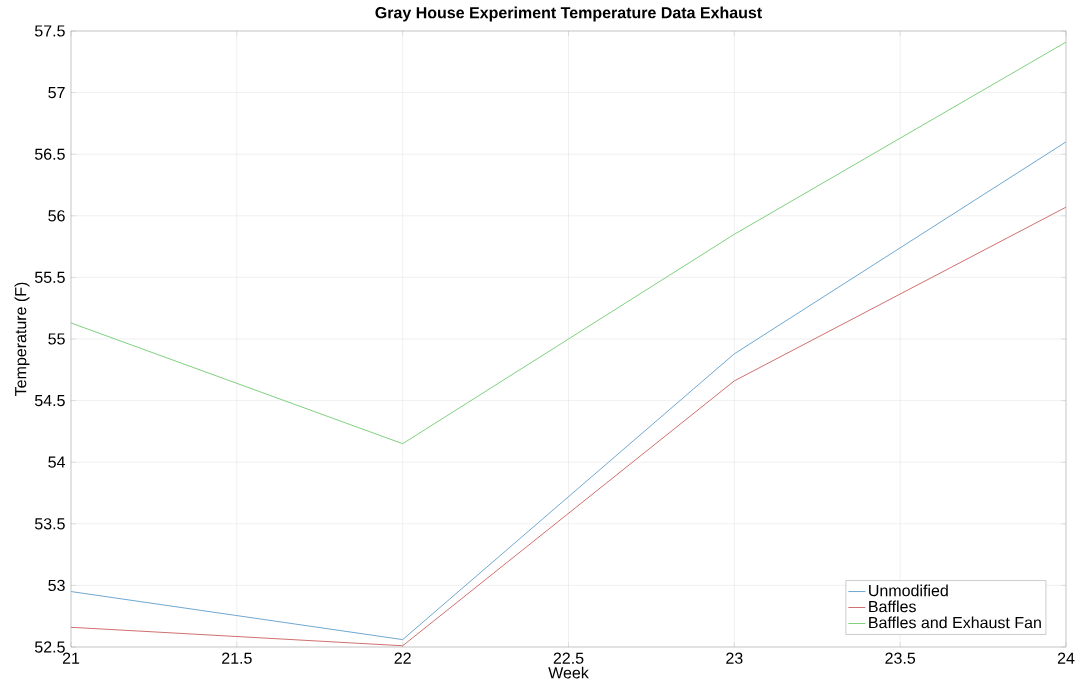  I want to click on y-tick-label: 55, so click(56, 339).